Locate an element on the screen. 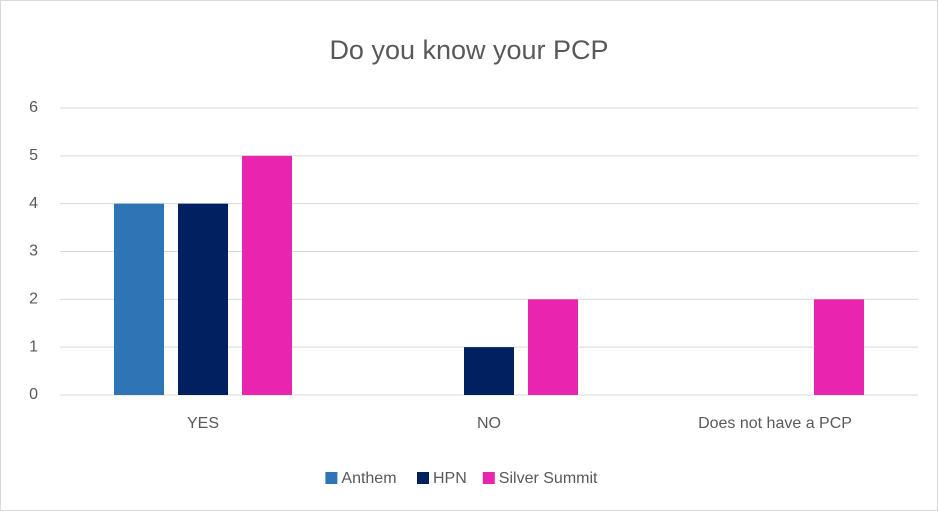 This screenshot has width=939, height=512. y-tick-label: 2 is located at coordinates (33, 299).